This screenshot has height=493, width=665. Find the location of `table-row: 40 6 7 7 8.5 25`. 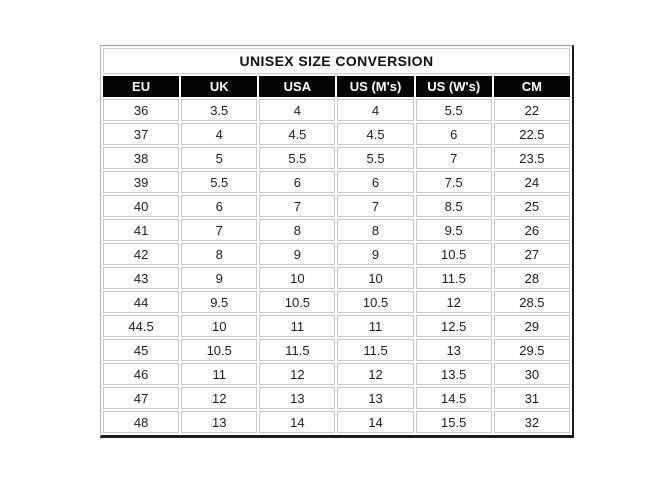

table-row: 40 6 7 7 8.5 25 is located at coordinates (336, 206).